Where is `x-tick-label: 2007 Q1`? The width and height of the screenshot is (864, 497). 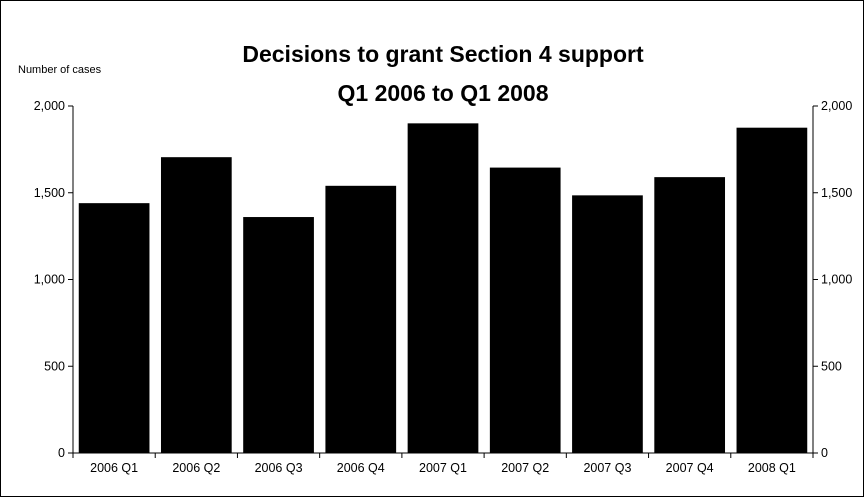 x-tick-label: 2007 Q1 is located at coordinates (443, 468).